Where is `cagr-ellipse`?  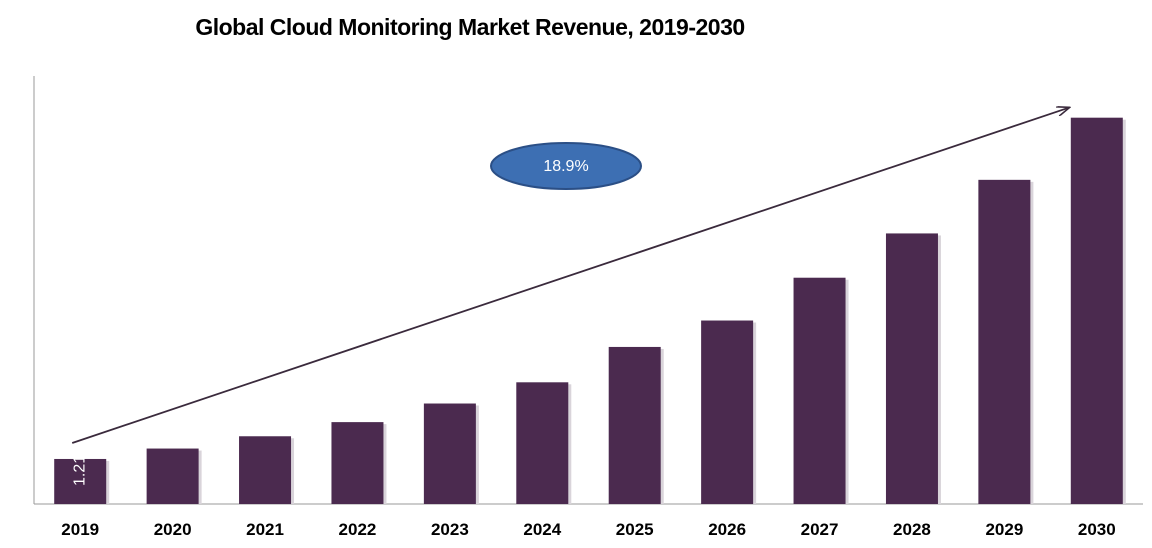 cagr-ellipse is located at coordinates (566, 166).